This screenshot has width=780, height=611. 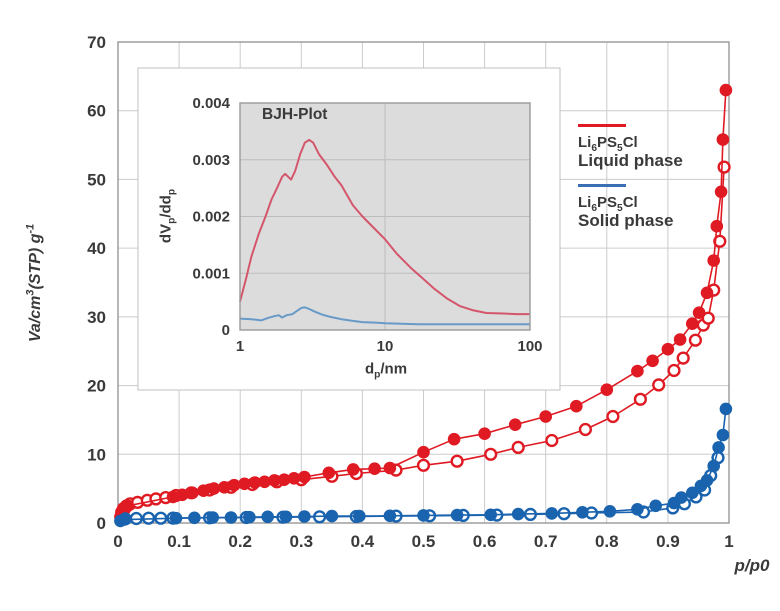 What do you see at coordinates (226, 330) in the screenshot?
I see `inset-y-tick-label: 0` at bounding box center [226, 330].